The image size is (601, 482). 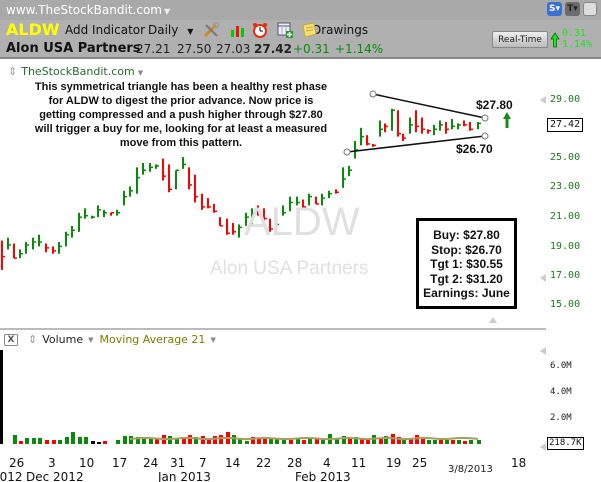 What do you see at coordinates (565, 246) in the screenshot?
I see `y-tick: 19.00` at bounding box center [565, 246].